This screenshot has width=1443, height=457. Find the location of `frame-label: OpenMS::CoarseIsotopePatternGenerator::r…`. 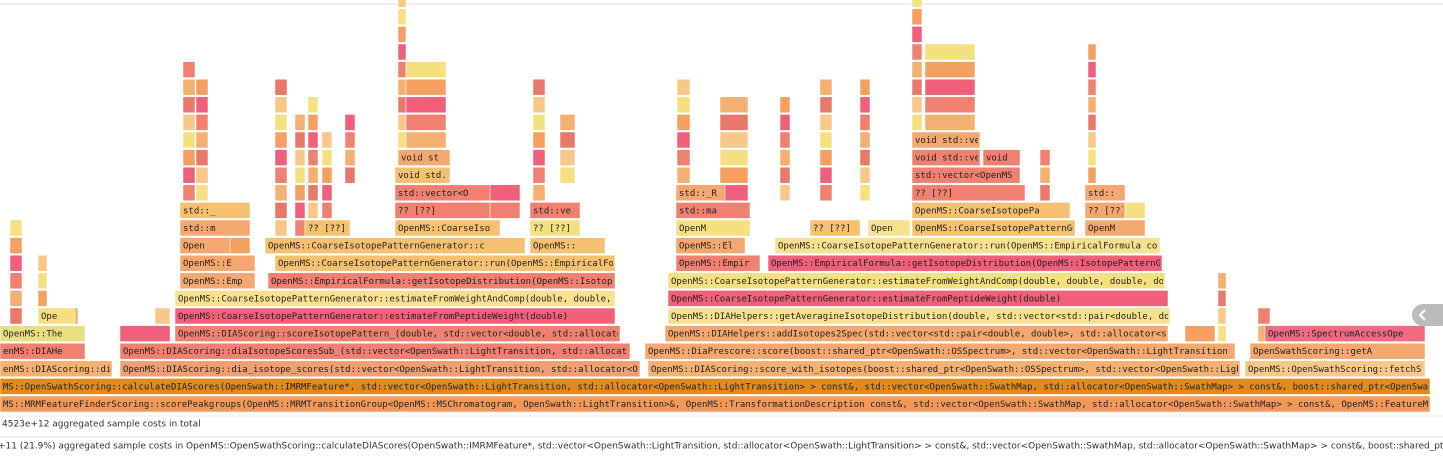

frame-label: OpenMS::CoarseIsotopePatternGenerator::r… is located at coordinates (446, 264).